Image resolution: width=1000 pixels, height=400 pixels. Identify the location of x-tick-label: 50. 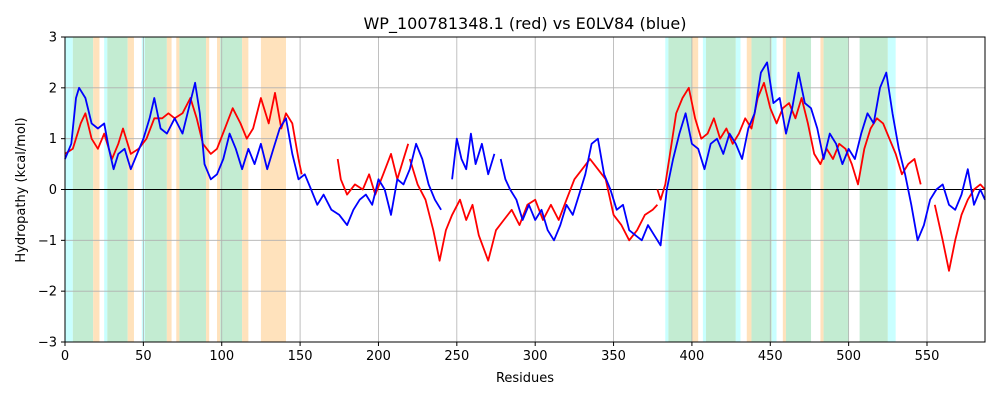
(143, 356).